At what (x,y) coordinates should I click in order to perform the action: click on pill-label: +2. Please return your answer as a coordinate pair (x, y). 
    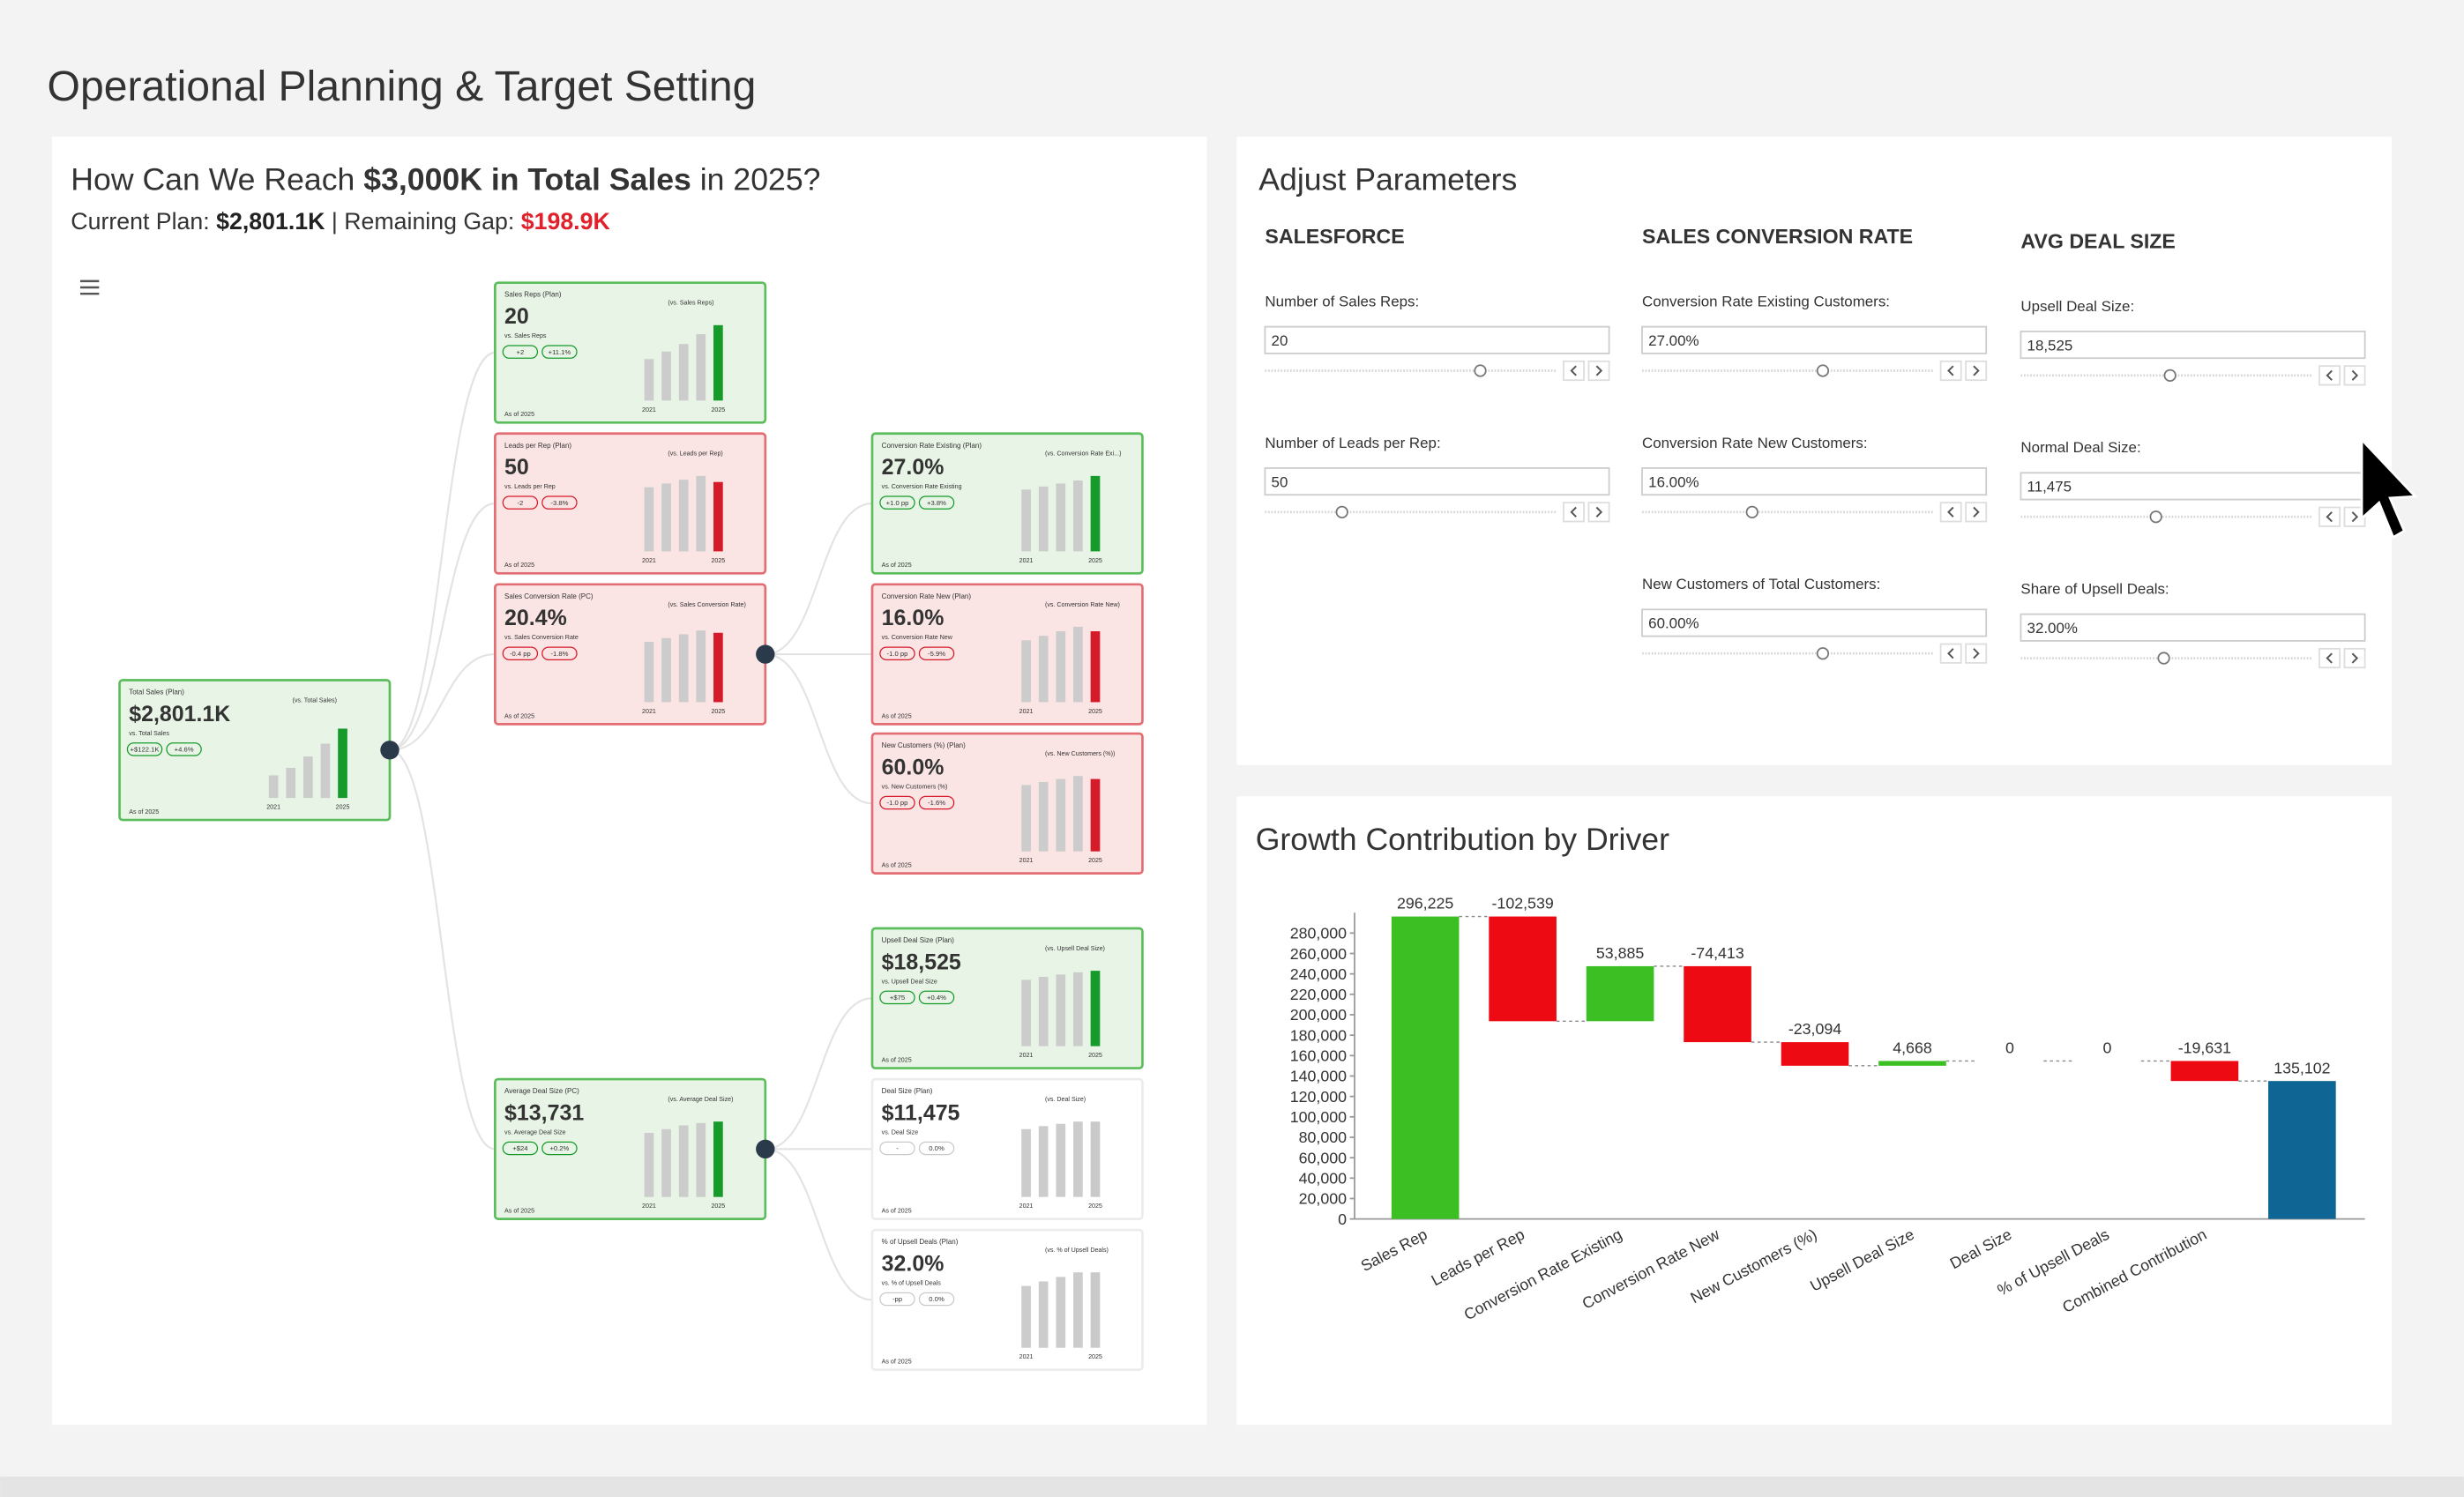
    Looking at the image, I should click on (521, 352).